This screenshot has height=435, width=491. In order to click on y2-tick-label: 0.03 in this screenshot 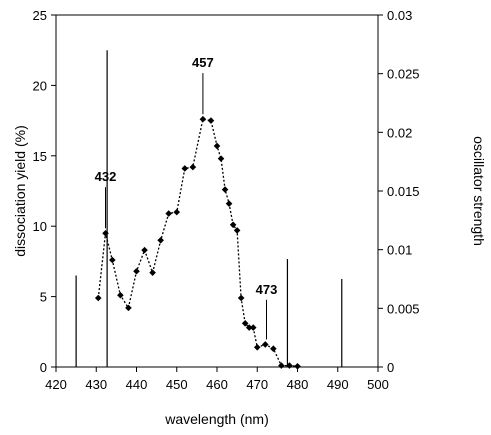, I will do `click(399, 15)`.